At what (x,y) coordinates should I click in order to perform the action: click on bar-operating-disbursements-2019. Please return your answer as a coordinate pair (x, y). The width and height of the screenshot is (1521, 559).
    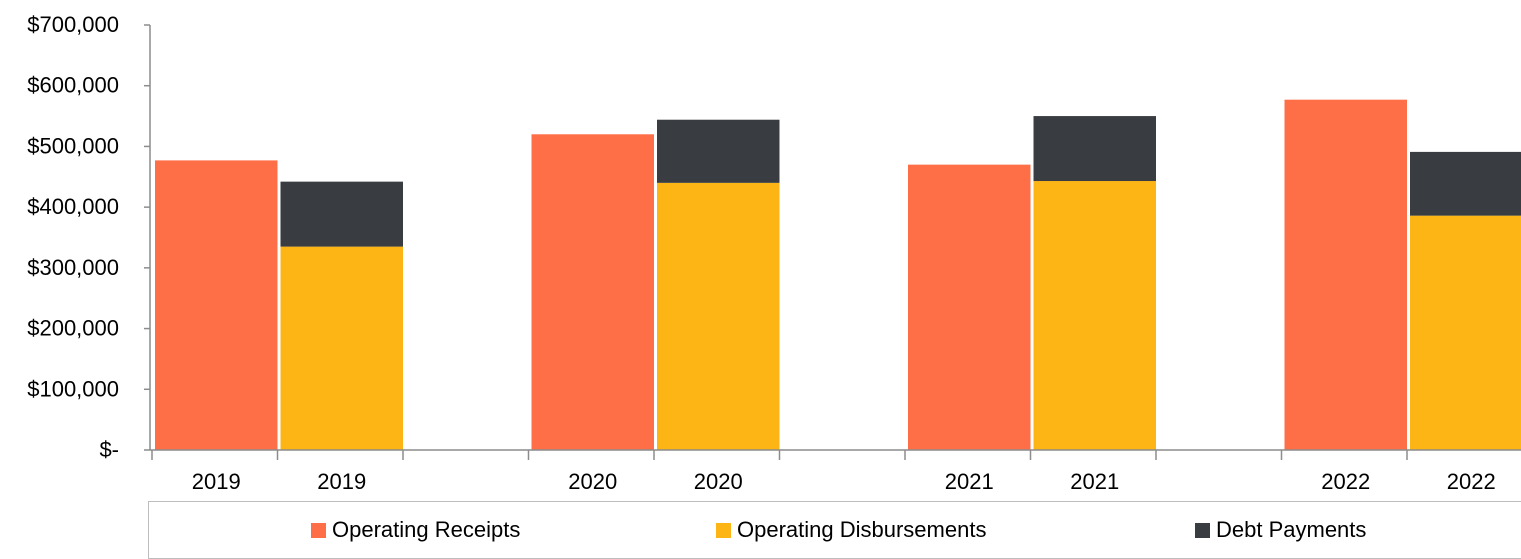
    Looking at the image, I should click on (341, 348).